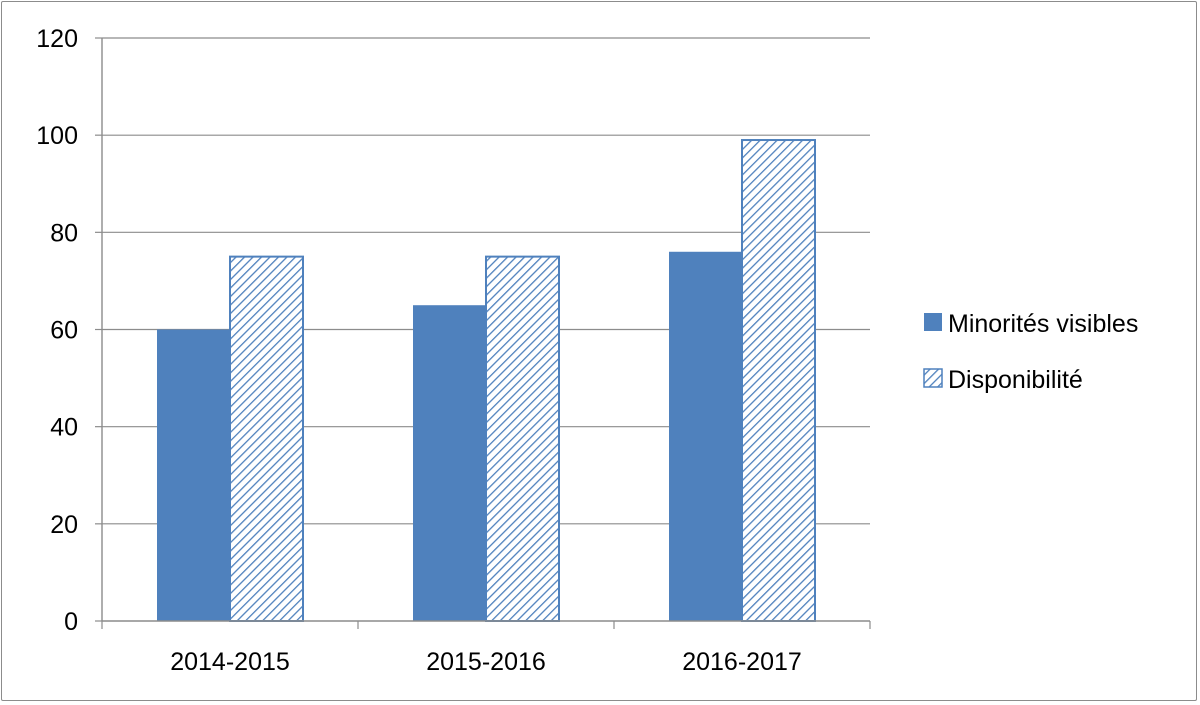 This screenshot has height=705, width=1200. What do you see at coordinates (57, 136) in the screenshot?
I see `y-tick-label: 100` at bounding box center [57, 136].